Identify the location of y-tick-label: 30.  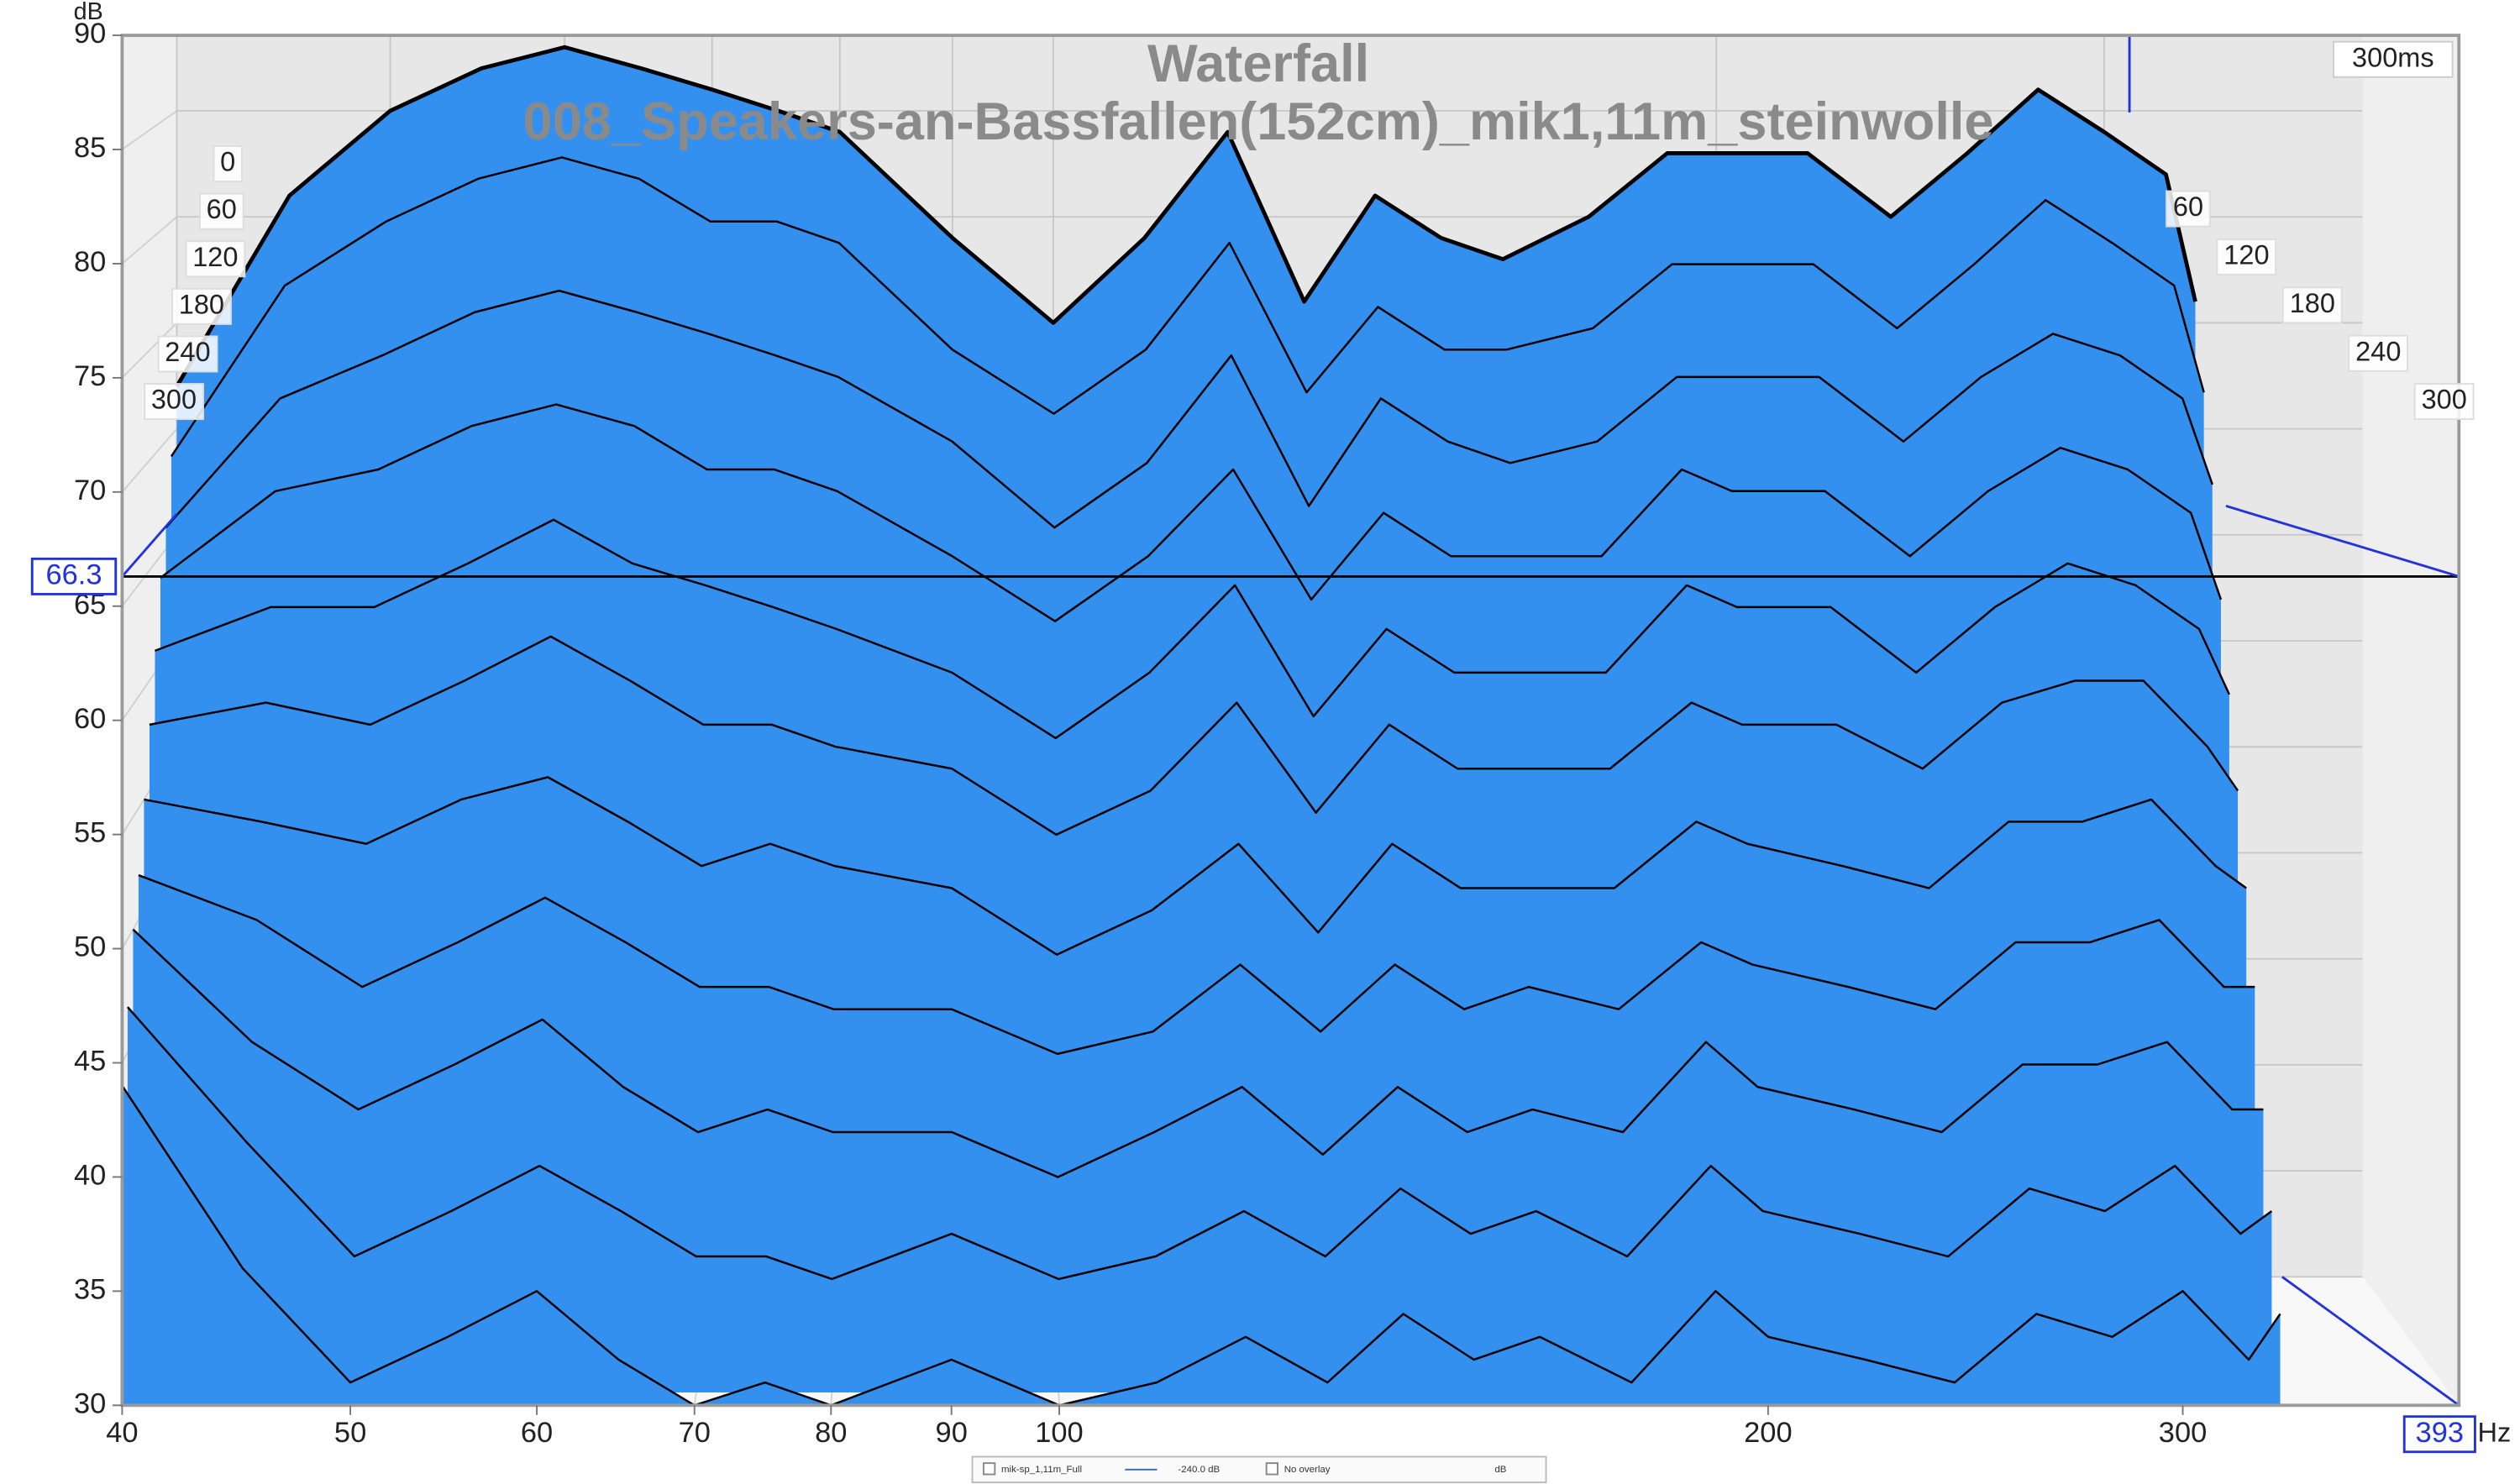
(90, 1403).